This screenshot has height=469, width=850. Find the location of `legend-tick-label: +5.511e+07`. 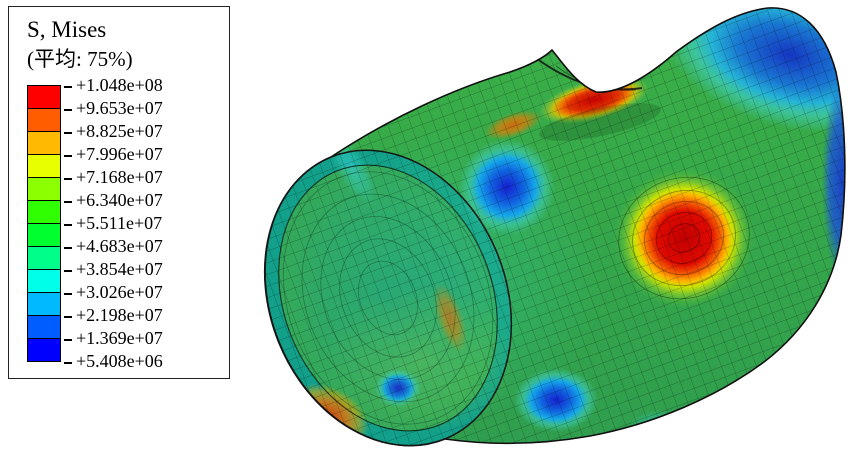

legend-tick-label: +5.511e+07 is located at coordinates (113, 223).